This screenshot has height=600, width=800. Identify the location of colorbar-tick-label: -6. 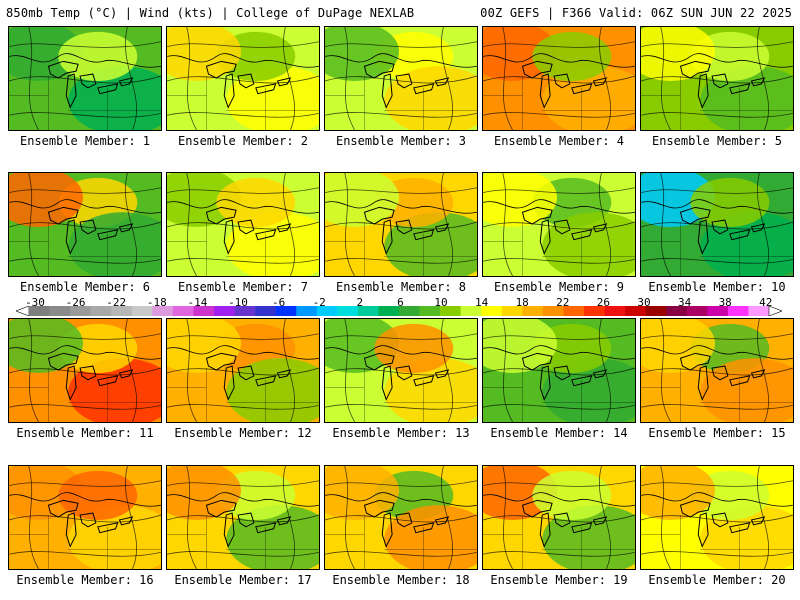
(278, 302).